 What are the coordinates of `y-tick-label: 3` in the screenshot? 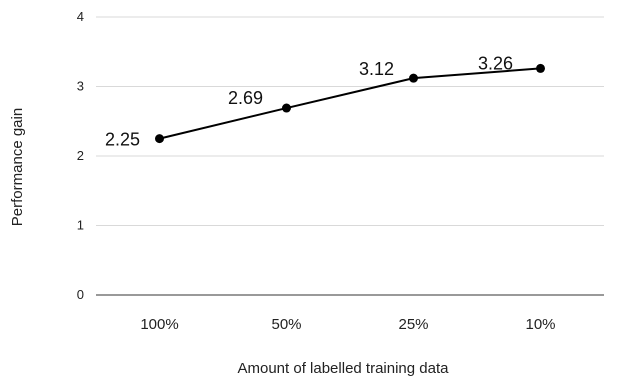 It's located at (80, 86).